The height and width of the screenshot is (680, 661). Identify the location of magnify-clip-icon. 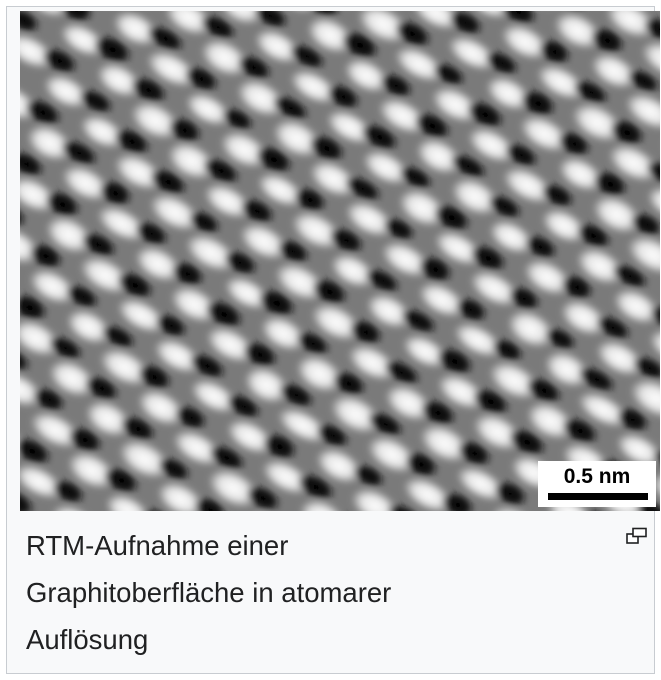
(637, 536).